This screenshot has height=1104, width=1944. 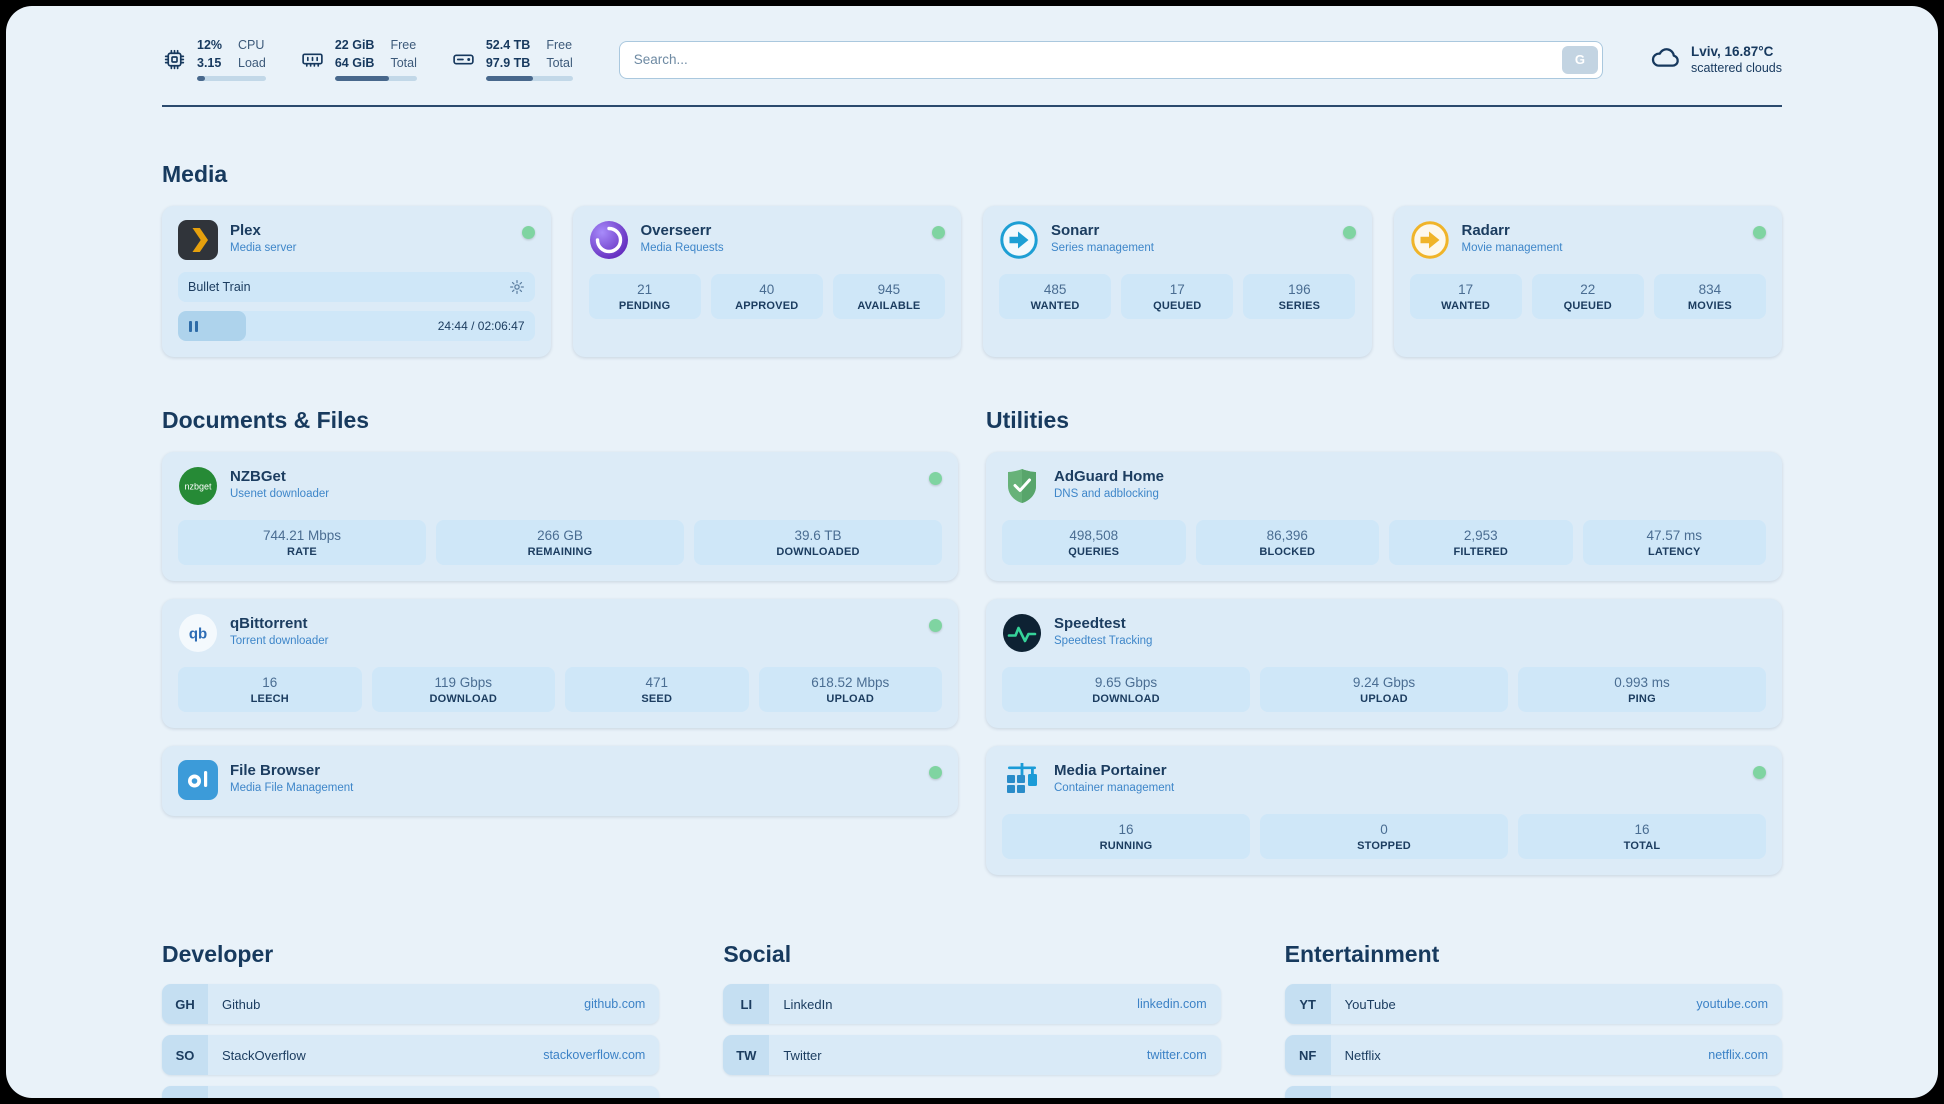 I want to click on weather-widget: Lviv, 16.87°C scattered clouds, so click(x=1715, y=59).